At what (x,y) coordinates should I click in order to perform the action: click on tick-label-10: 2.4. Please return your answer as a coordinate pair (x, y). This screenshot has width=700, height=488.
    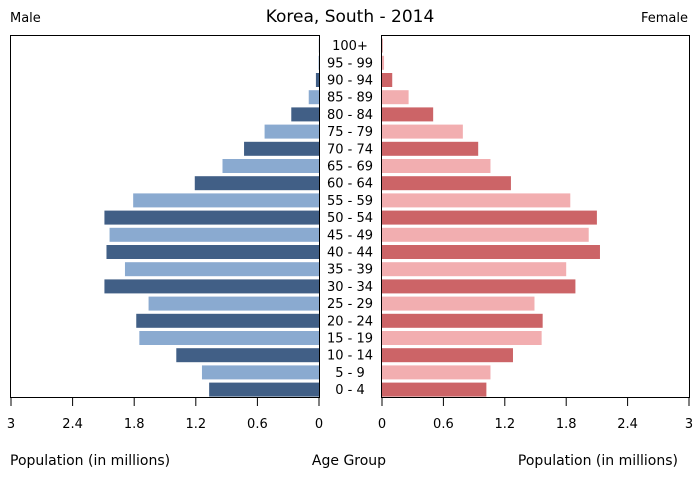
    Looking at the image, I should click on (627, 424).